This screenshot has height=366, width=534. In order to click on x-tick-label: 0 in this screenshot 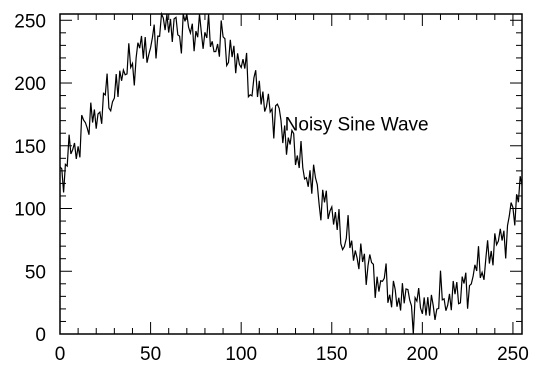, I will do `click(60, 354)`.